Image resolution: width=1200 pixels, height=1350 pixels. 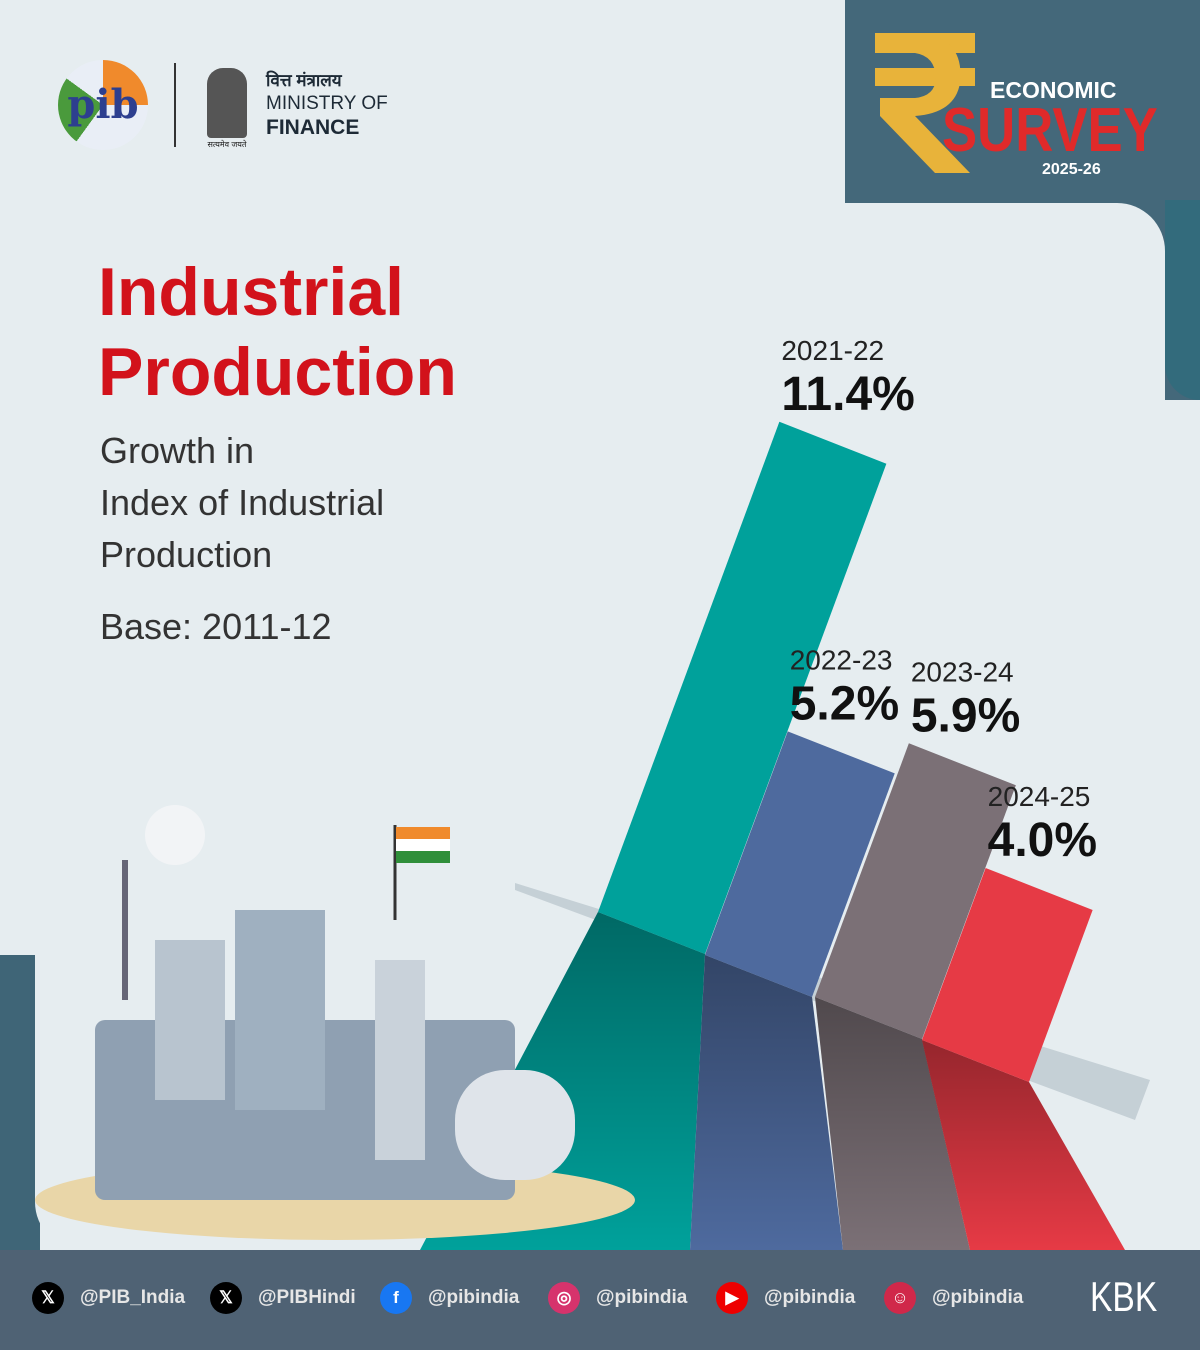 What do you see at coordinates (925, 103) in the screenshot?
I see `rupee-icon` at bounding box center [925, 103].